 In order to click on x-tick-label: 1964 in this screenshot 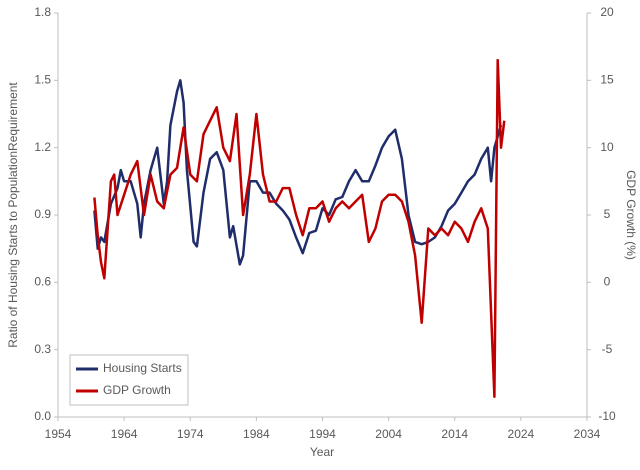, I will do `click(124, 434)`.